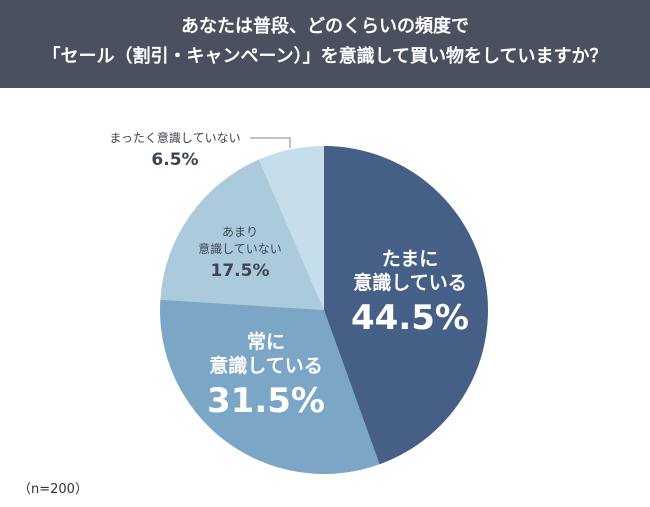 The height and width of the screenshot is (507, 650). I want to click on slice-value: 31.5%, so click(266, 401).